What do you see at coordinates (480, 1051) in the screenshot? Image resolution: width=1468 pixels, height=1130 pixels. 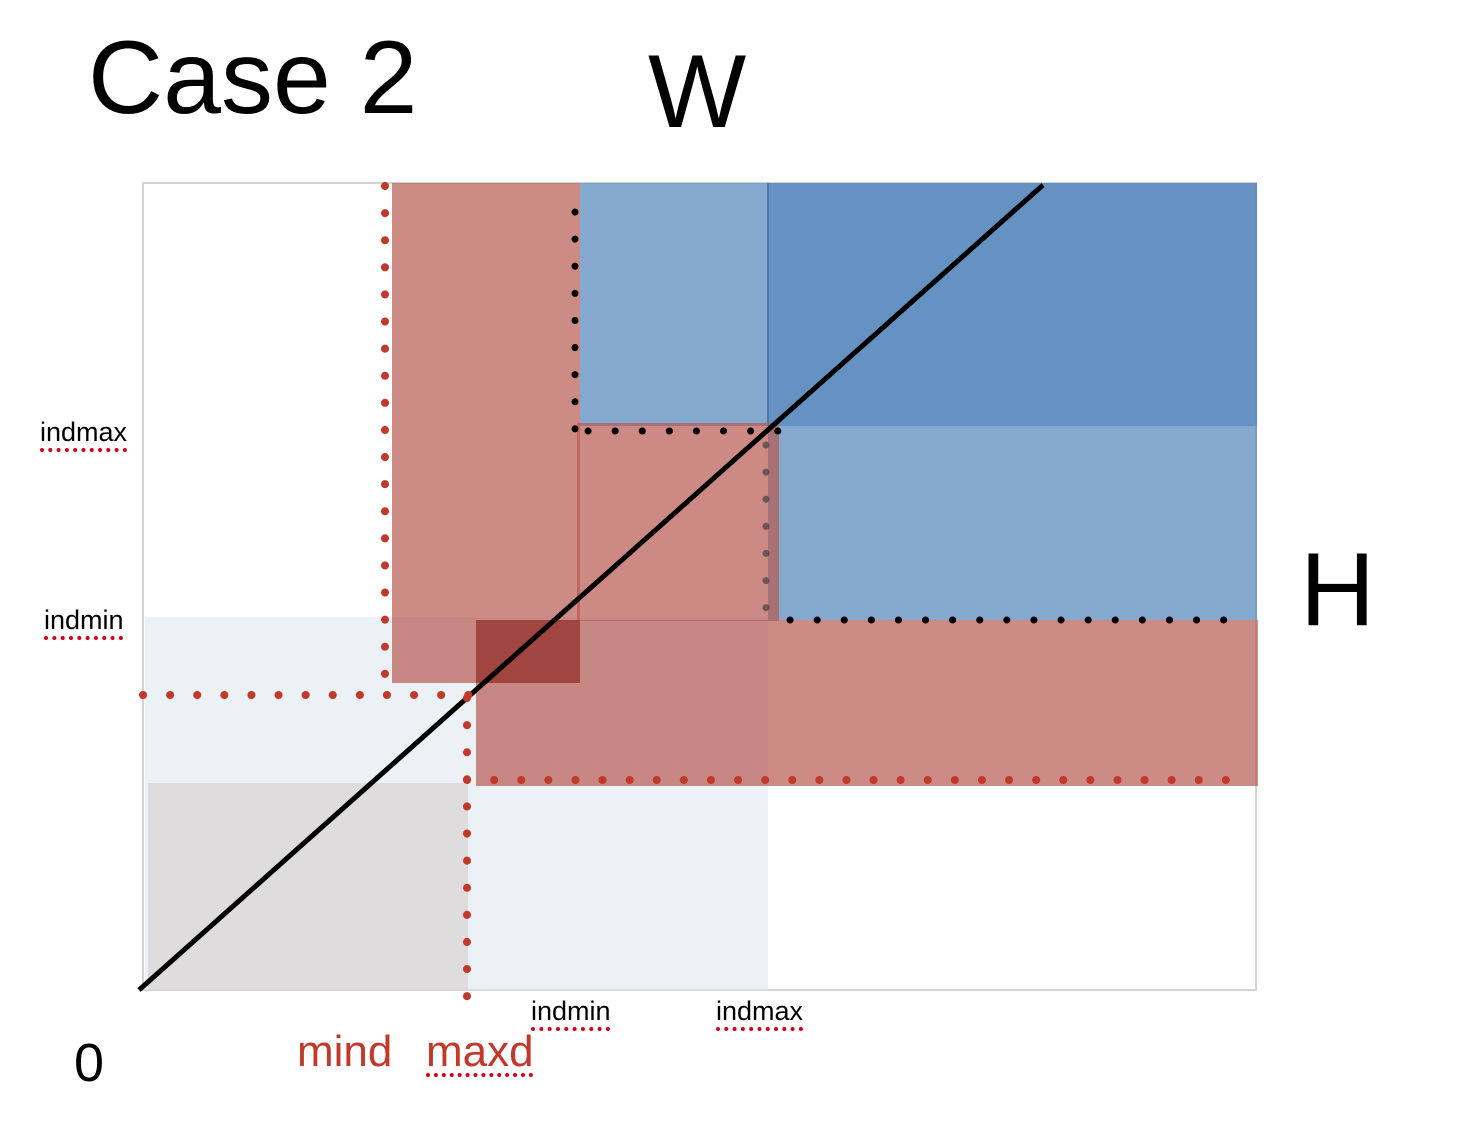 I see `maxd-label: maxd` at bounding box center [480, 1051].